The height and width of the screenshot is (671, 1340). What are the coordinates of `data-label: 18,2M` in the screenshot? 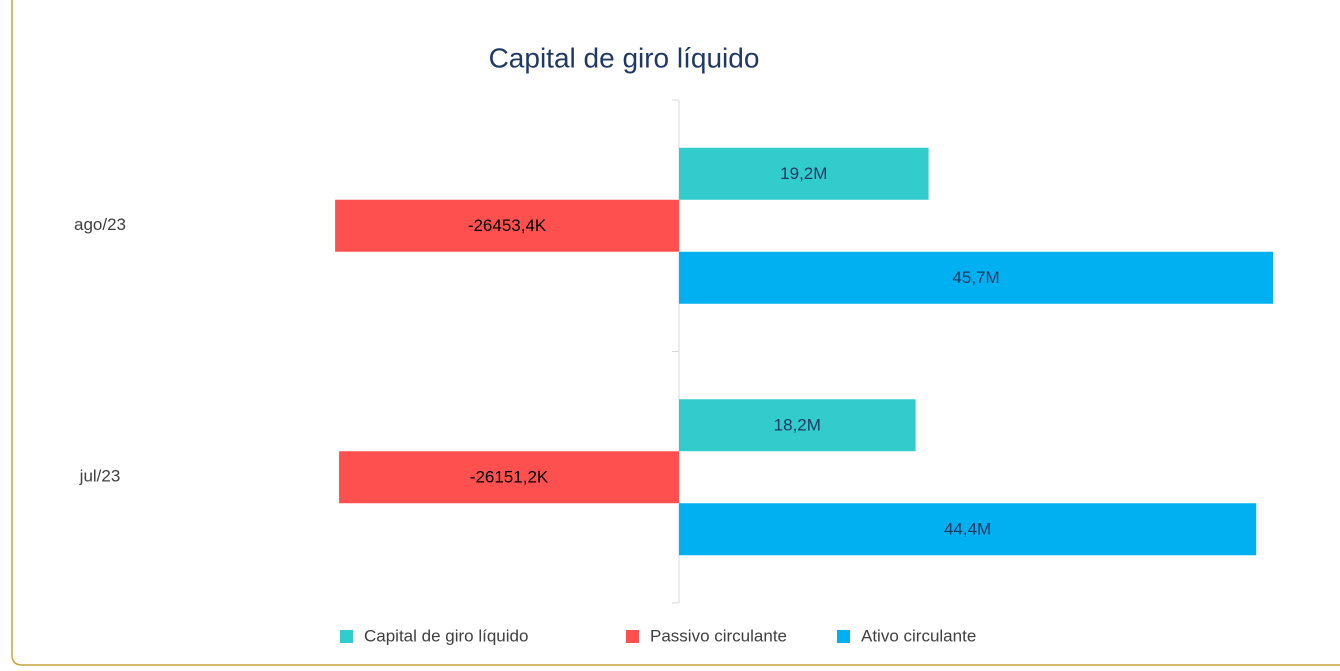 It's located at (797, 425).